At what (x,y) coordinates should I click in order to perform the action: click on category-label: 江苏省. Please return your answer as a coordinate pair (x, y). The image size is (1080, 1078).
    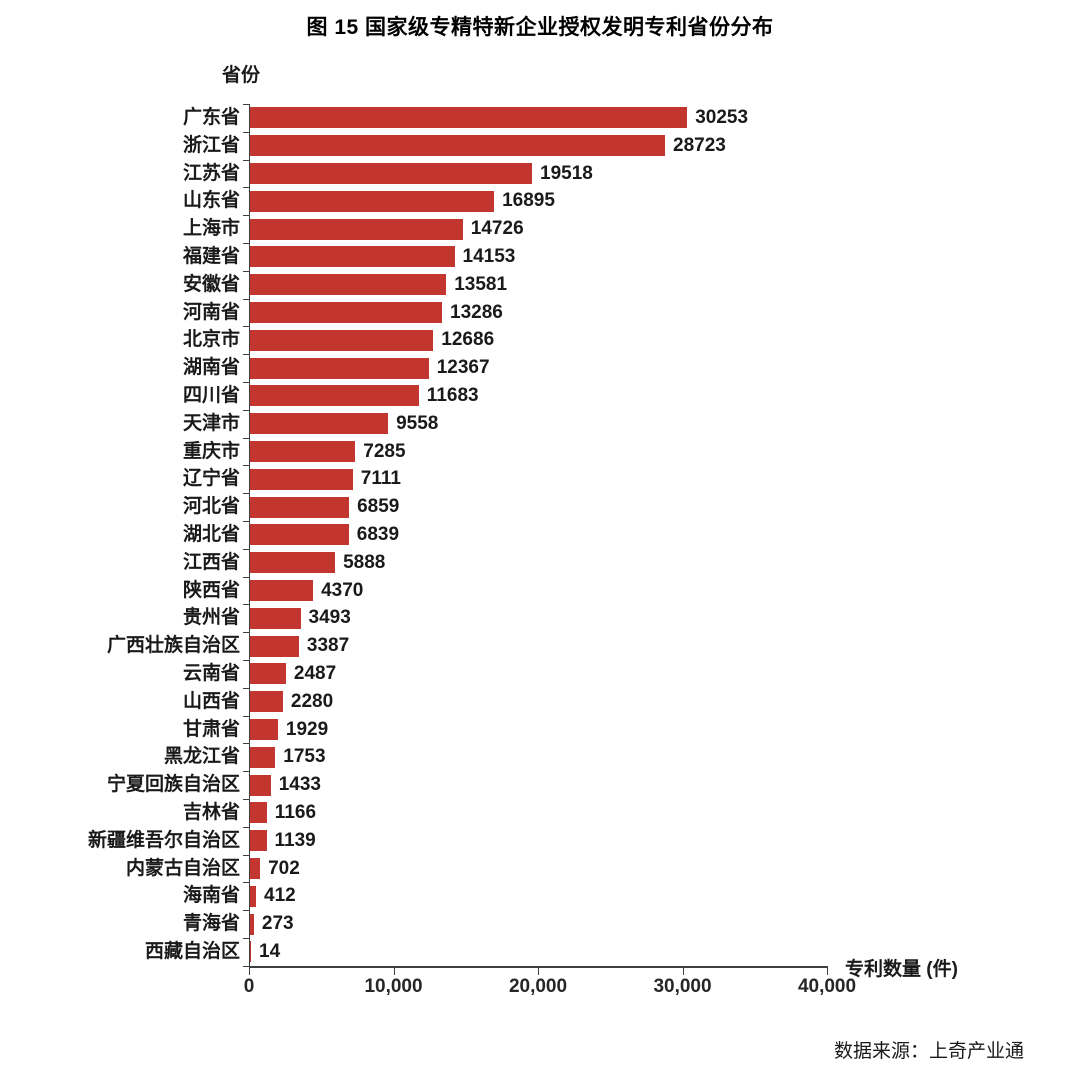
    Looking at the image, I should click on (211, 173).